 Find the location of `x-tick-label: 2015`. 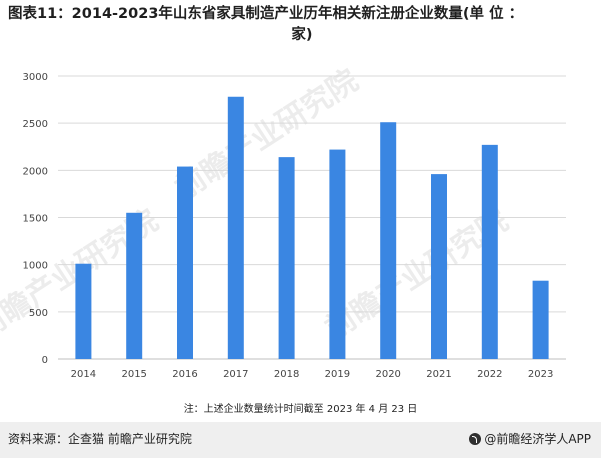

x-tick-label: 2015 is located at coordinates (133, 374).